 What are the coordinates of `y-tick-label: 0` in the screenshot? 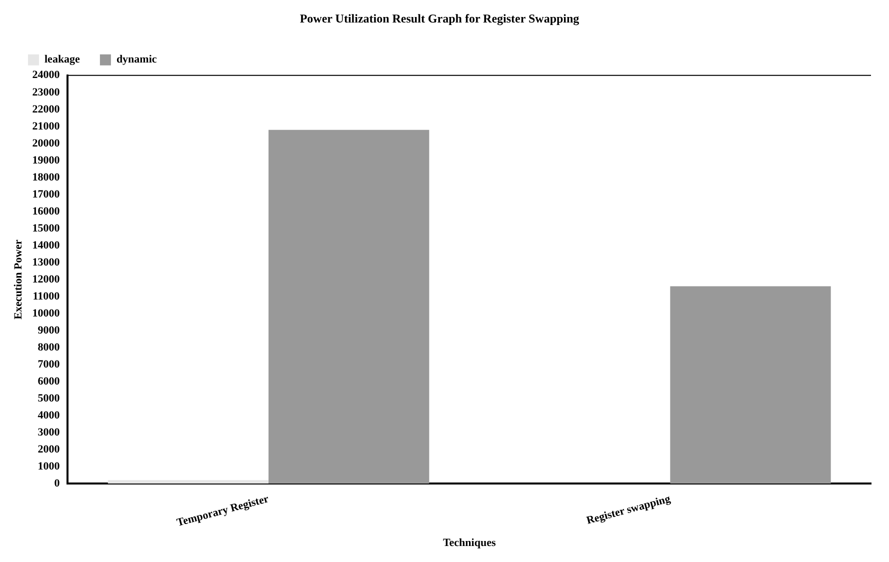 It's located at (57, 483).